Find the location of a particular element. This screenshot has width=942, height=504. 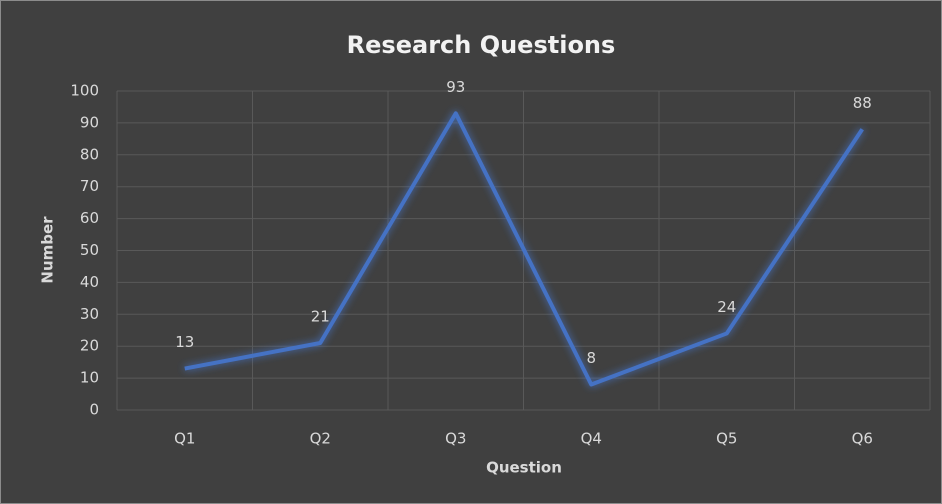

y-tick-label: 10 is located at coordinates (89, 378).